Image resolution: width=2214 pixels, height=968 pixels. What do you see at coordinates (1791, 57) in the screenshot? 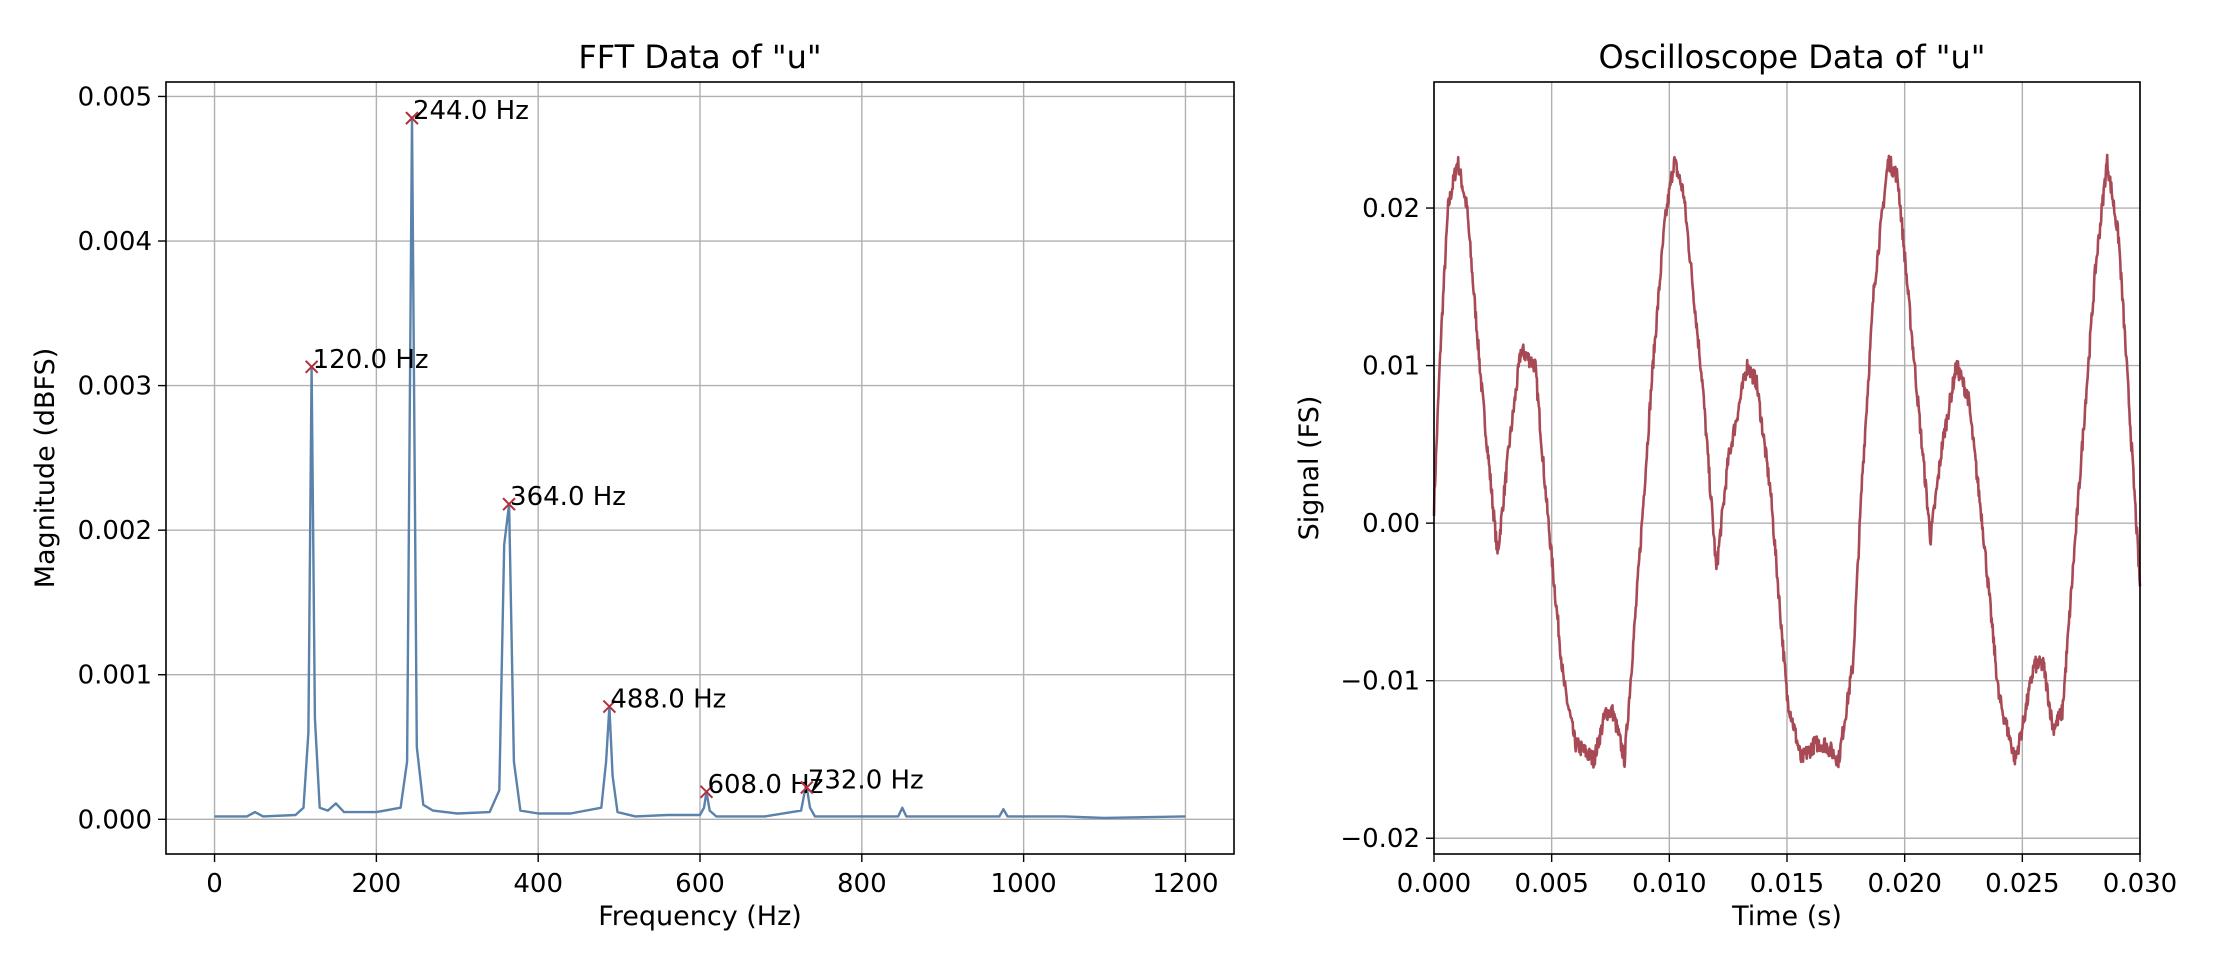
I see `oscilloscope-chart-title: Oscilloscope Data of "u"` at bounding box center [1791, 57].